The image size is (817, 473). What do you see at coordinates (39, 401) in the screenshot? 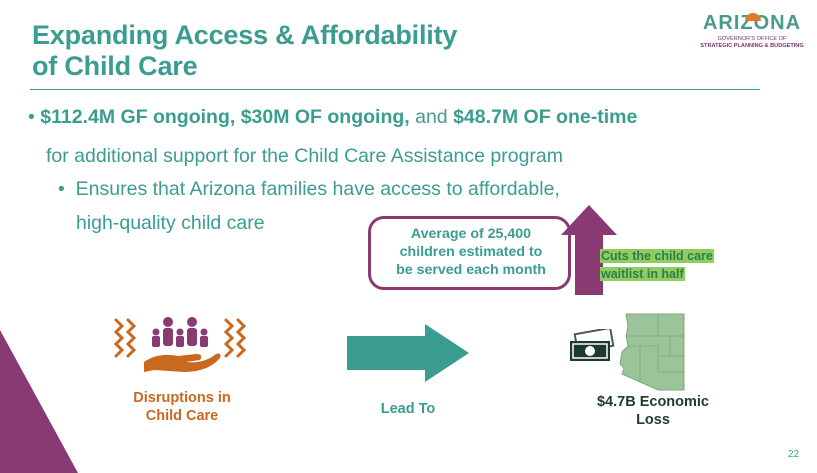
I see `decorative-triangle` at bounding box center [39, 401].